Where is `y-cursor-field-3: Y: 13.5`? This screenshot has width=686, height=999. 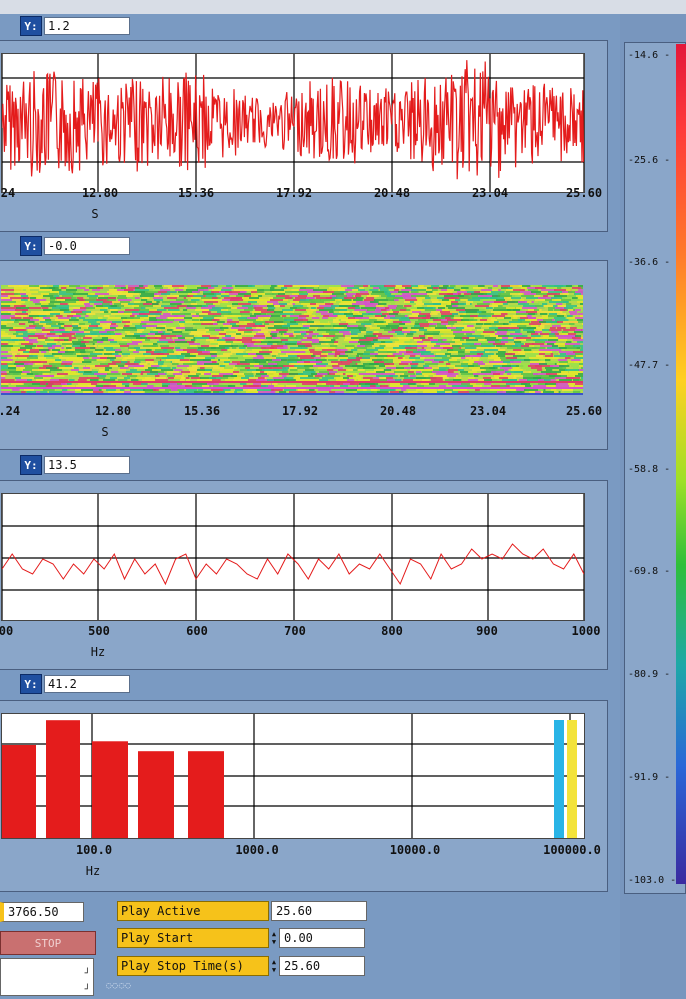
y-cursor-field-3: Y: 13.5 is located at coordinates (75, 465).